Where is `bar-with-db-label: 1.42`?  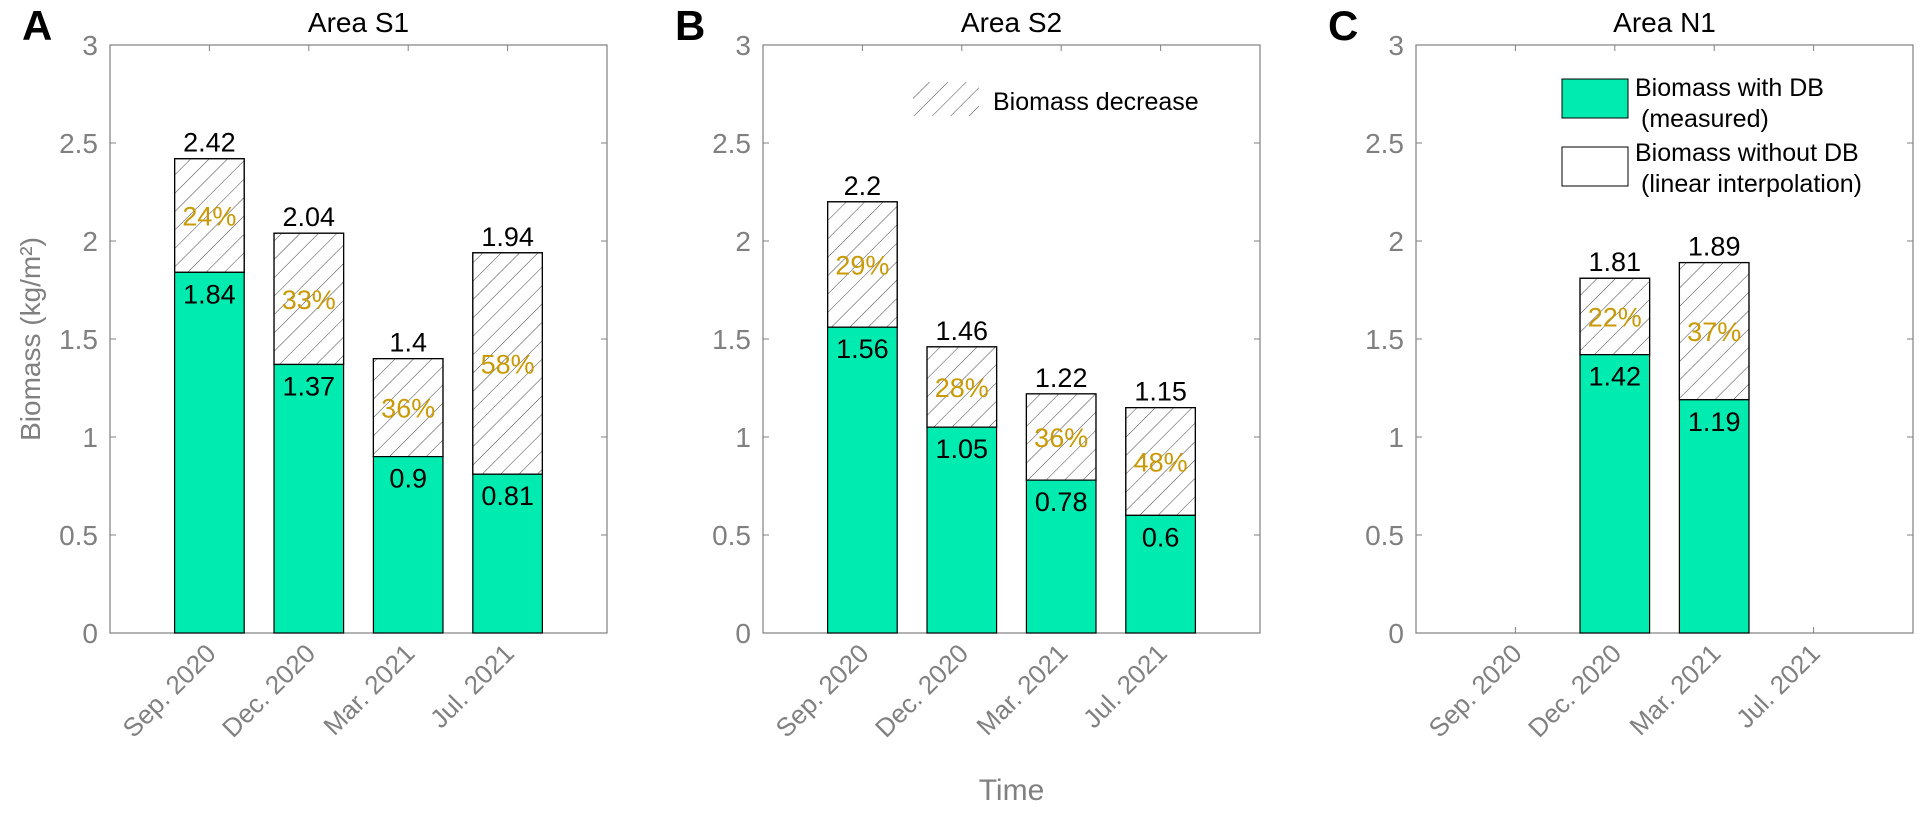 bar-with-db-label: 1.42 is located at coordinates (1615, 377).